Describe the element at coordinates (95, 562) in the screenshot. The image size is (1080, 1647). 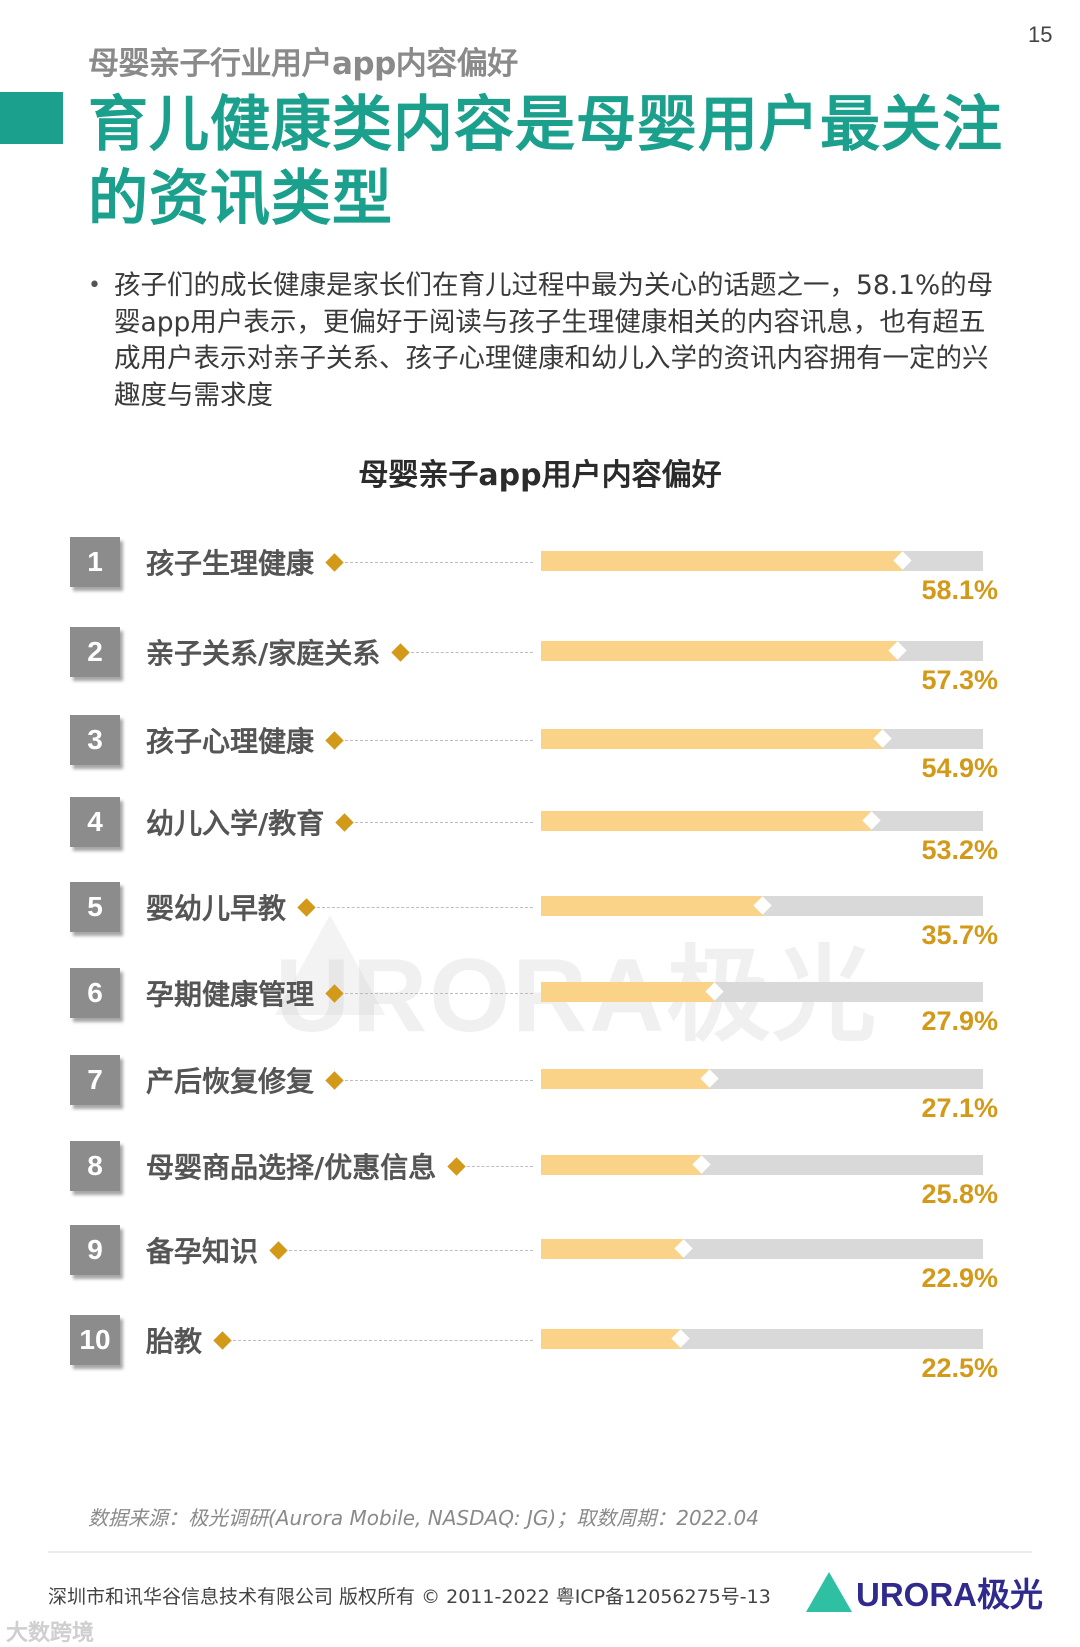
I see `rank-badge: 1` at that location.